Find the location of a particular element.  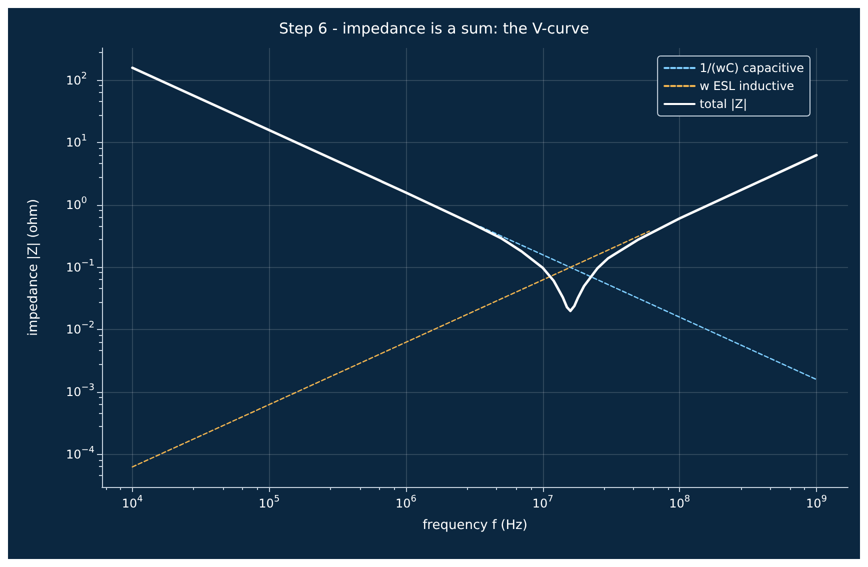

x-axis-title: frequency f (Hz) is located at coordinates (475, 525).